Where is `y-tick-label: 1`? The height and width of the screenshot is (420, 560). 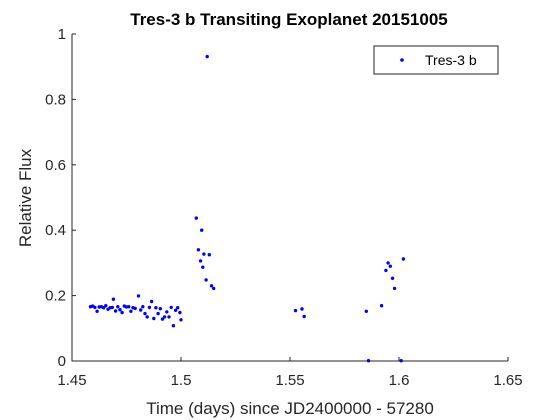
y-tick-label: 1 is located at coordinates (62, 34).